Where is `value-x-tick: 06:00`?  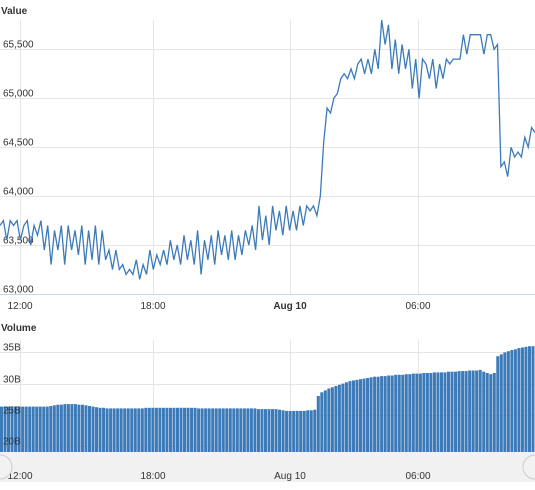 value-x-tick: 06:00 is located at coordinates (417, 306).